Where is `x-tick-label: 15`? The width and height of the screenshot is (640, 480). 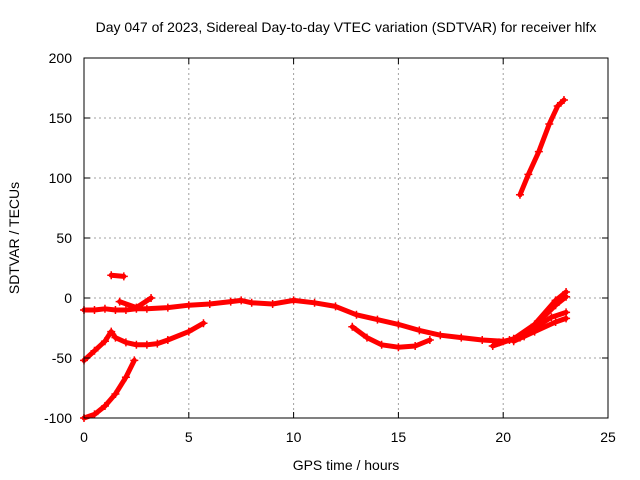 x-tick-label: 15 is located at coordinates (399, 437).